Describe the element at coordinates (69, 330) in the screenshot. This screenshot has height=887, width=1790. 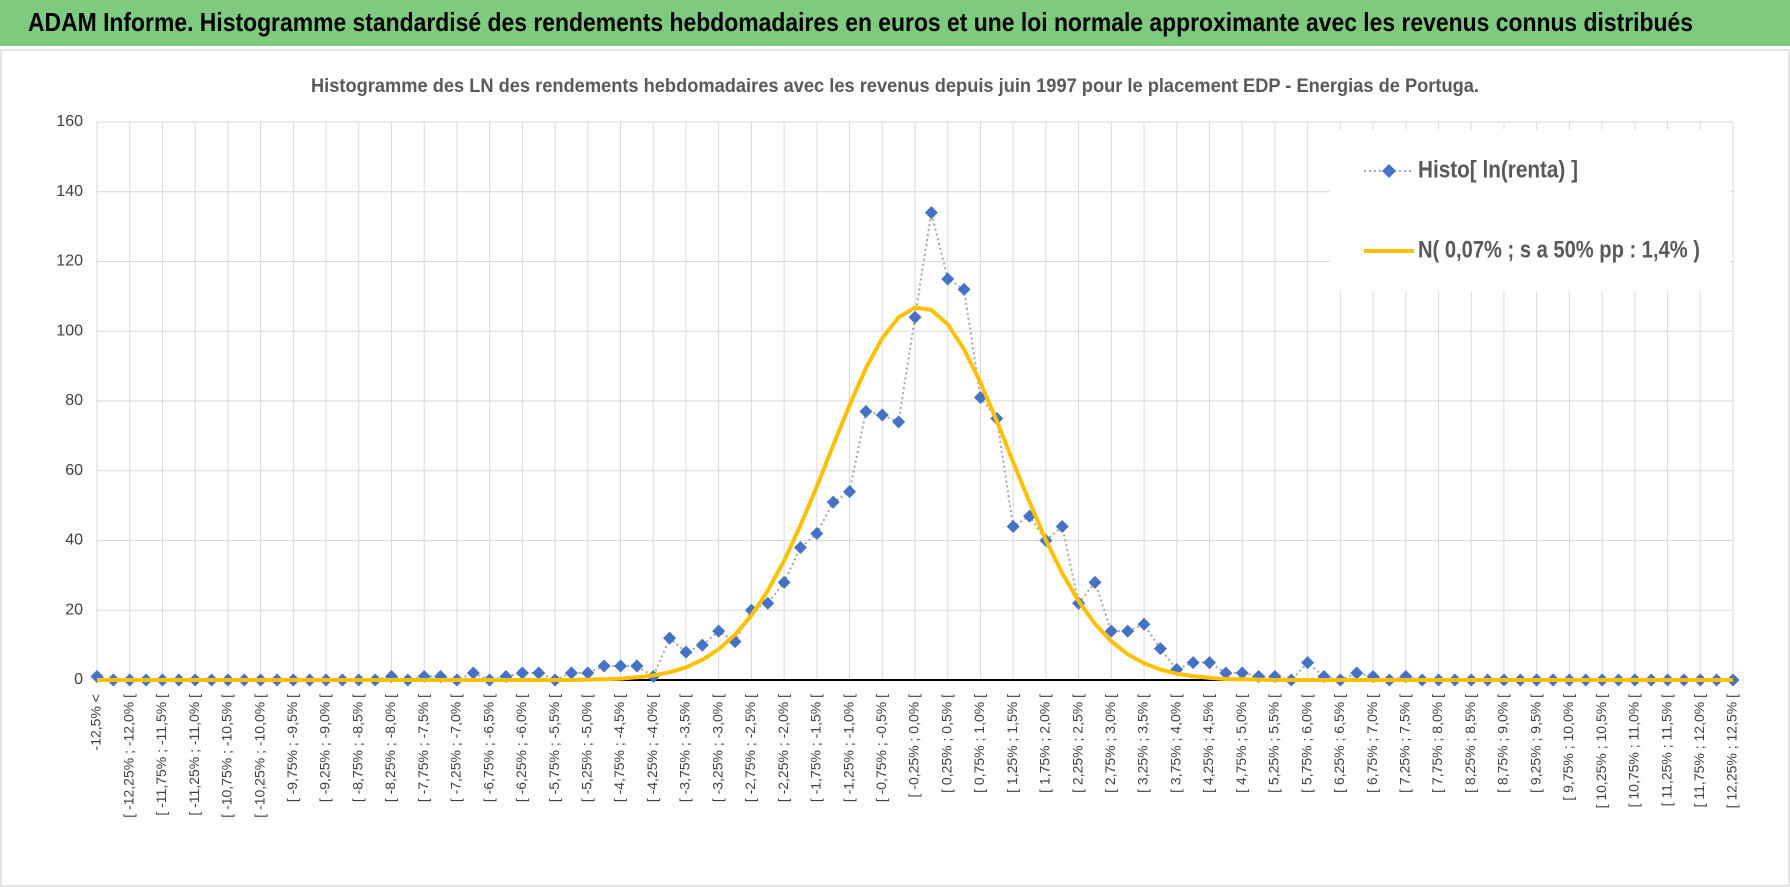
I see `y-tick-label: 100` at that location.